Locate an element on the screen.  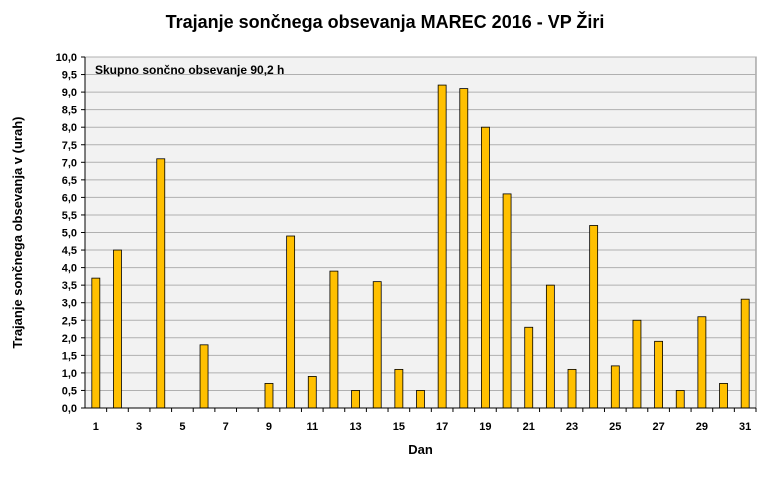
x-tick-label: 23 is located at coordinates (572, 427).